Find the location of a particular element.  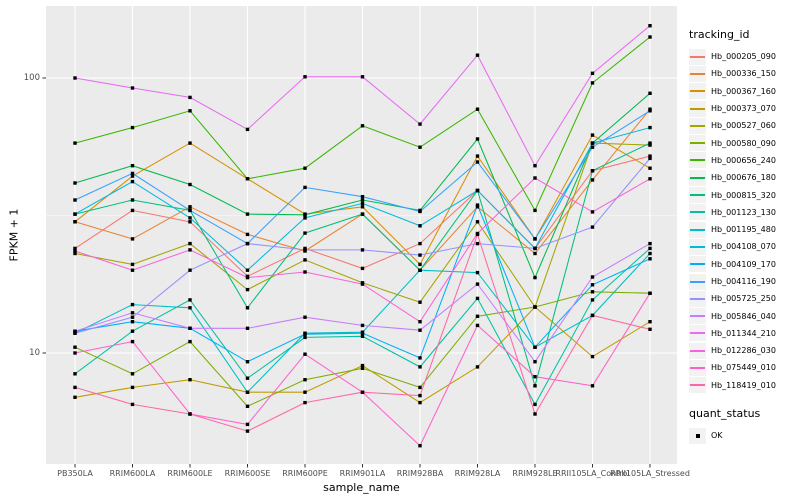

legend-item: Hb_000676_180 is located at coordinates (744, 177).